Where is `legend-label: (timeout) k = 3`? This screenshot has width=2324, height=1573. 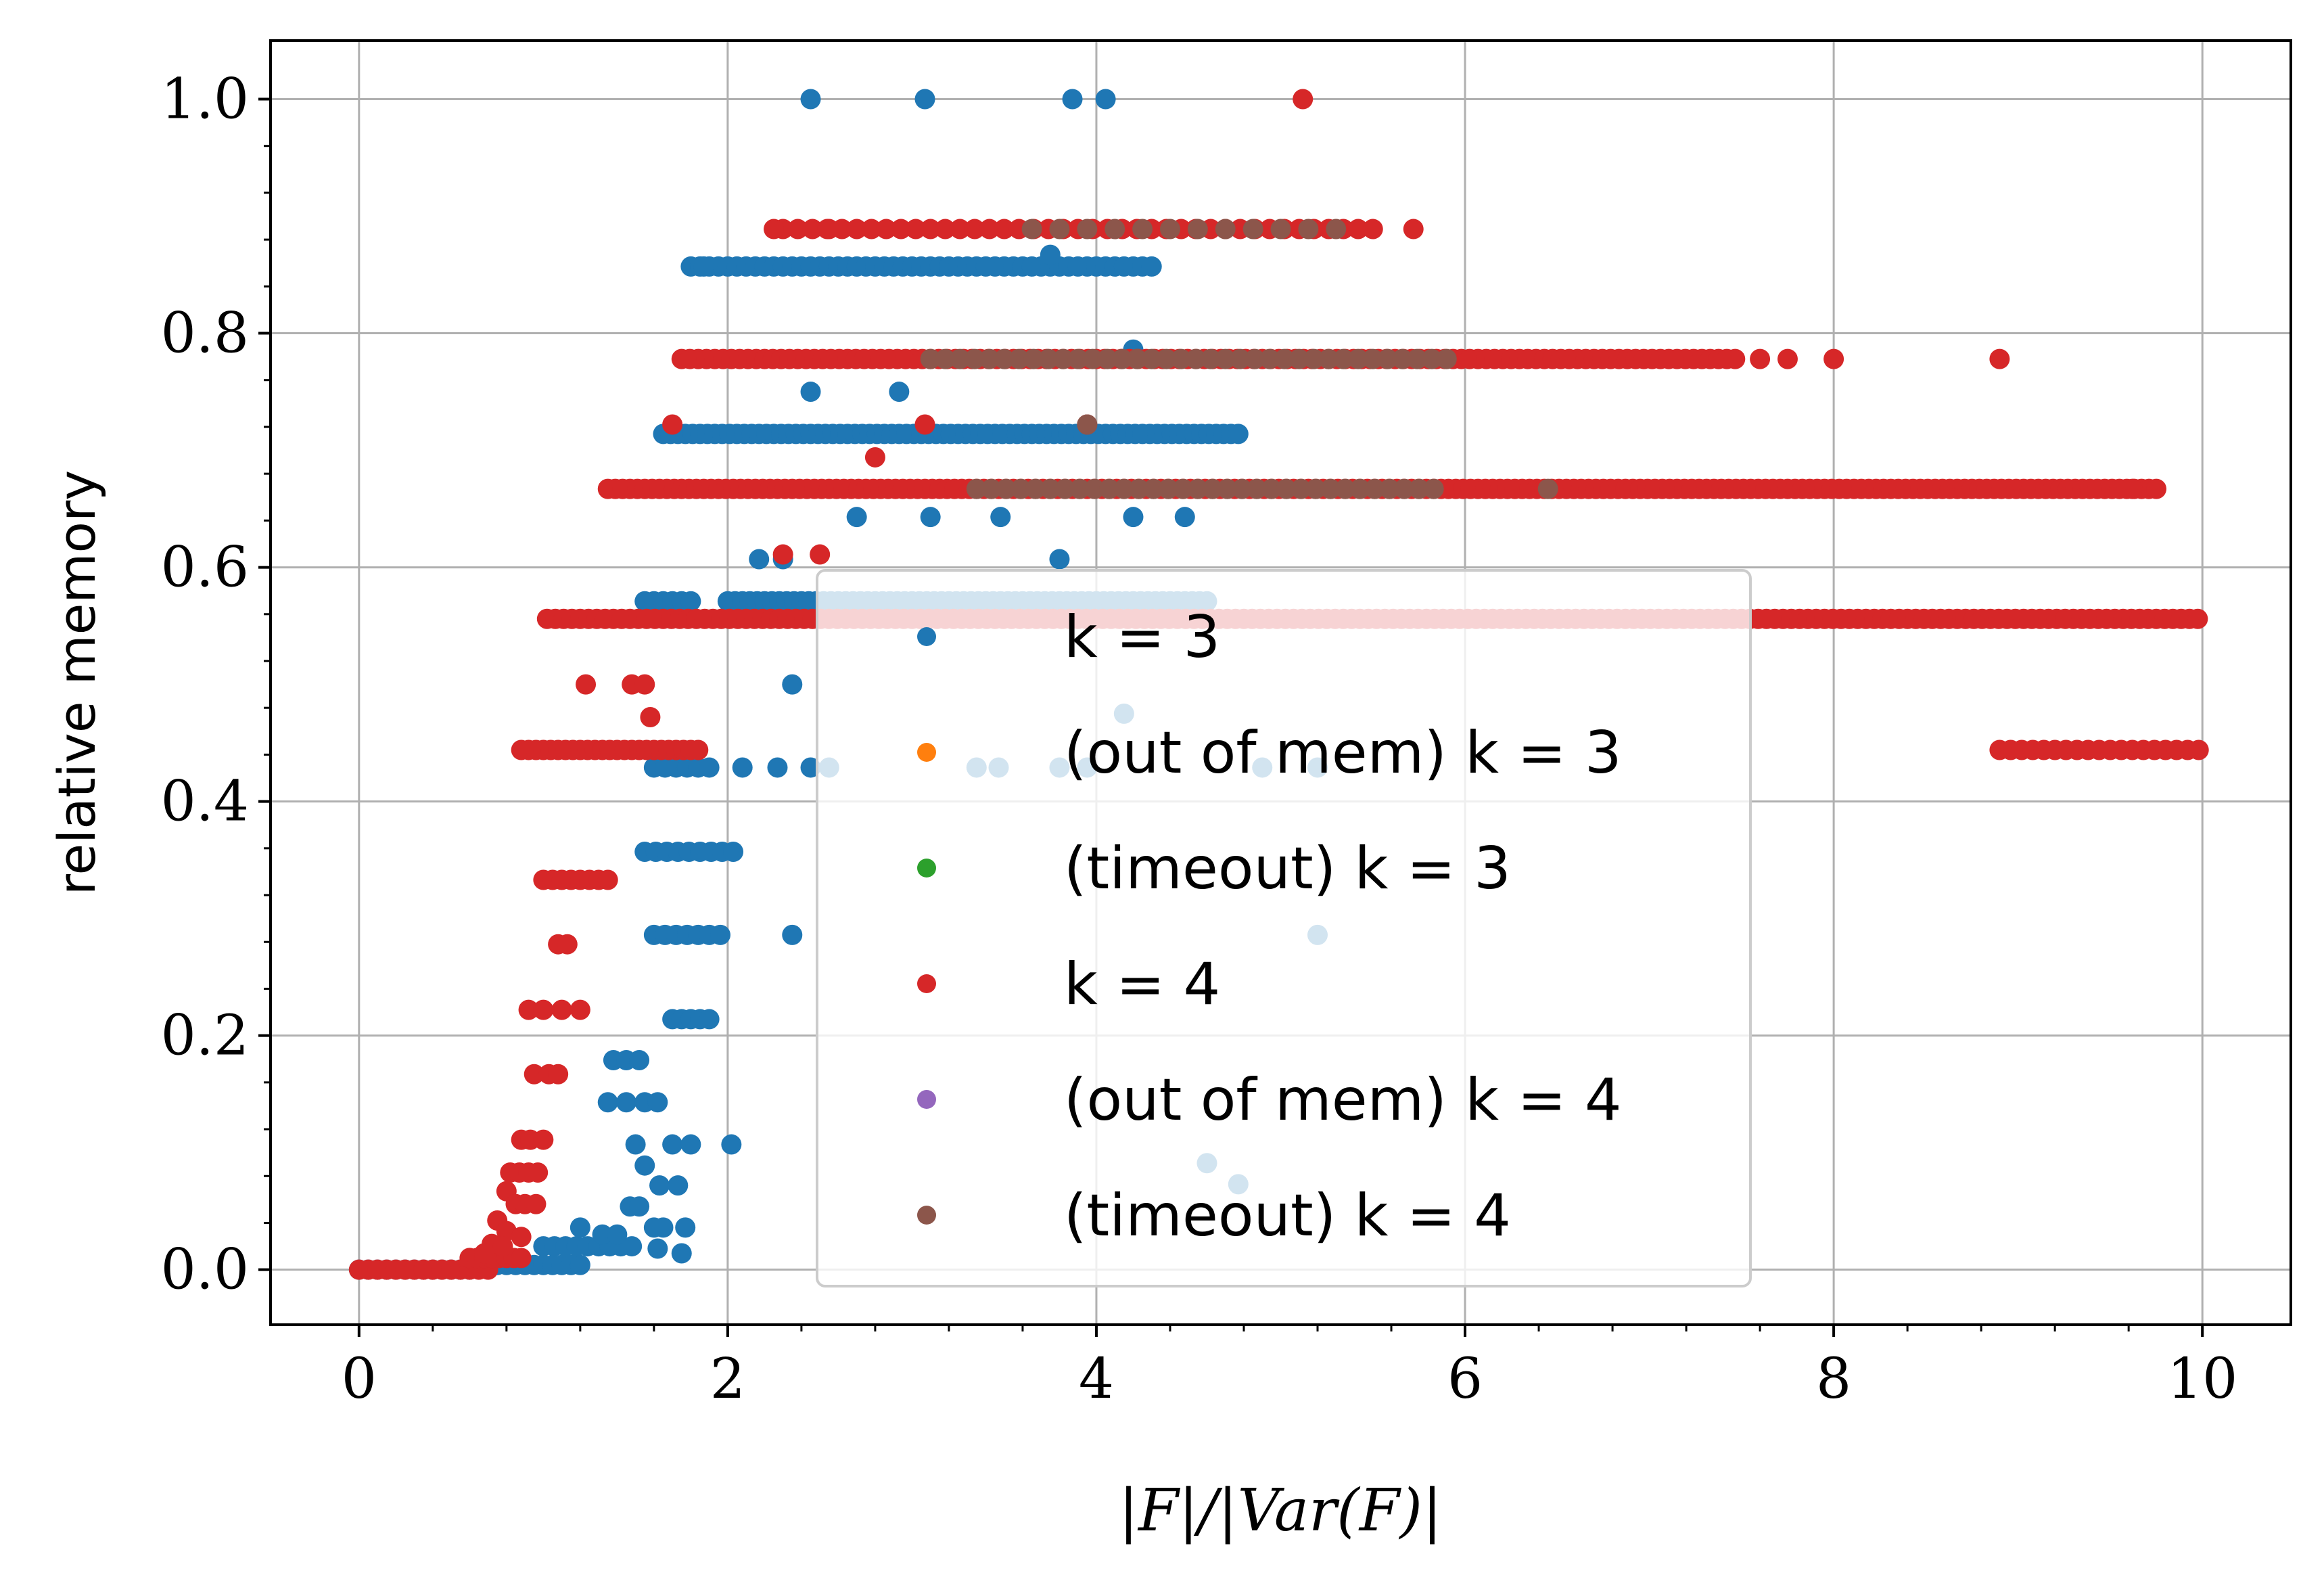
legend-label: (timeout) k = 3 is located at coordinates (1288, 869).